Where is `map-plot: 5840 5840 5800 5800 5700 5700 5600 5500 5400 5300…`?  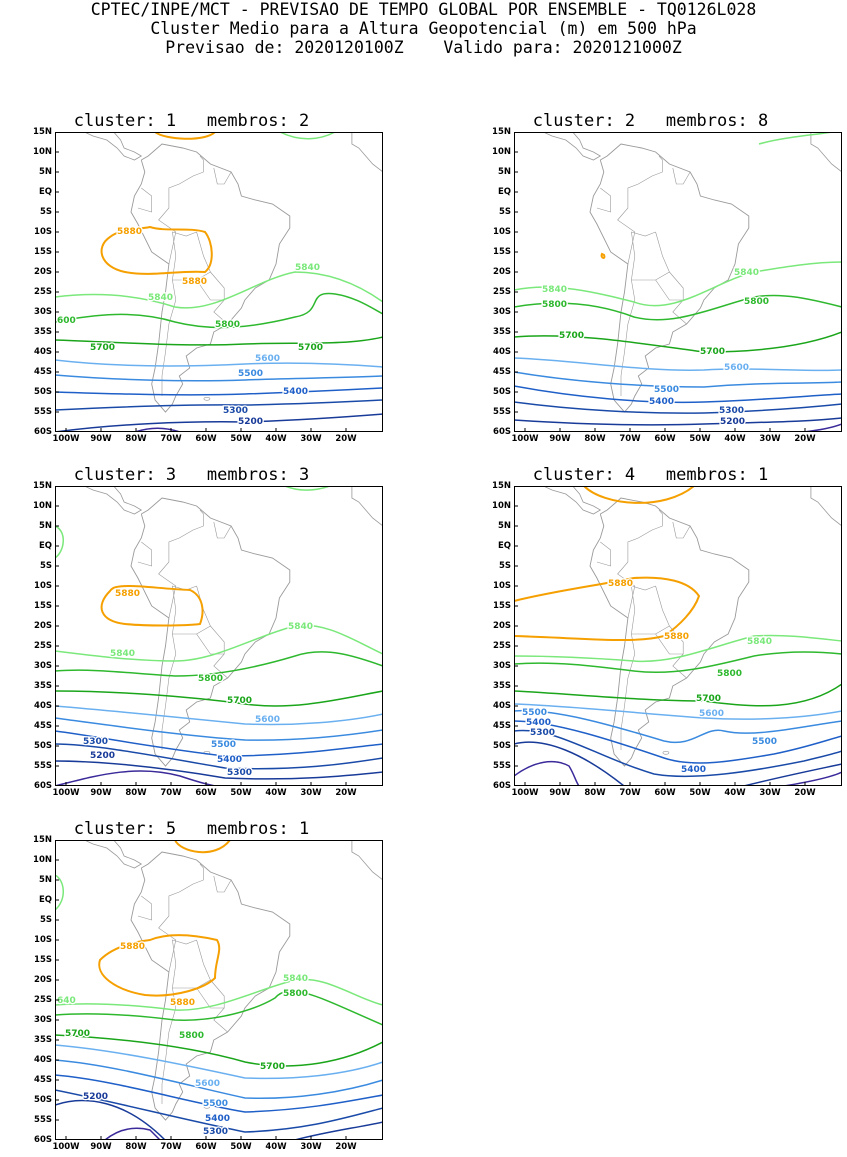
map-plot: 5840 5840 5800 5800 5700 5700 5600 5500 5400 5300… is located at coordinates (678, 282).